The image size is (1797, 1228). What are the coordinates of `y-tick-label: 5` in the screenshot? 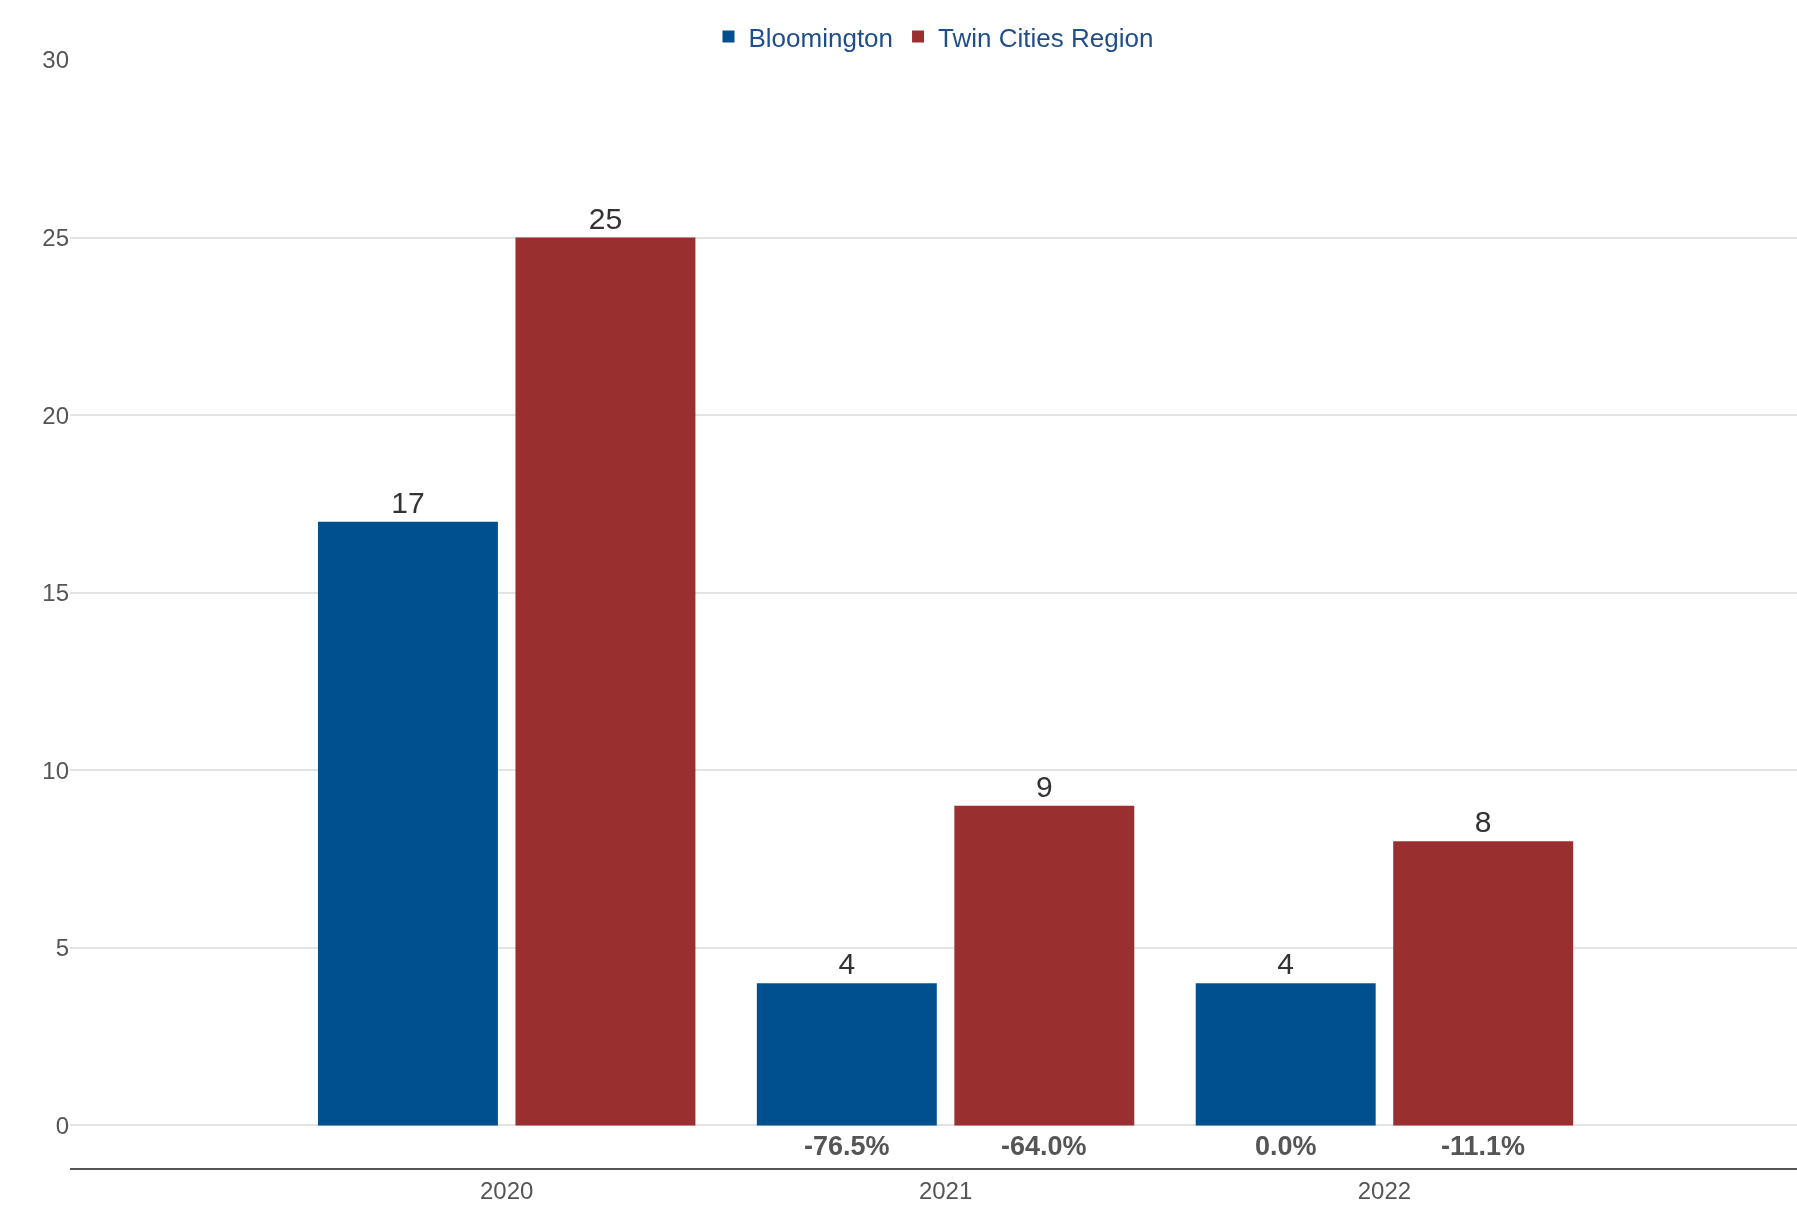 It's located at (62, 948).